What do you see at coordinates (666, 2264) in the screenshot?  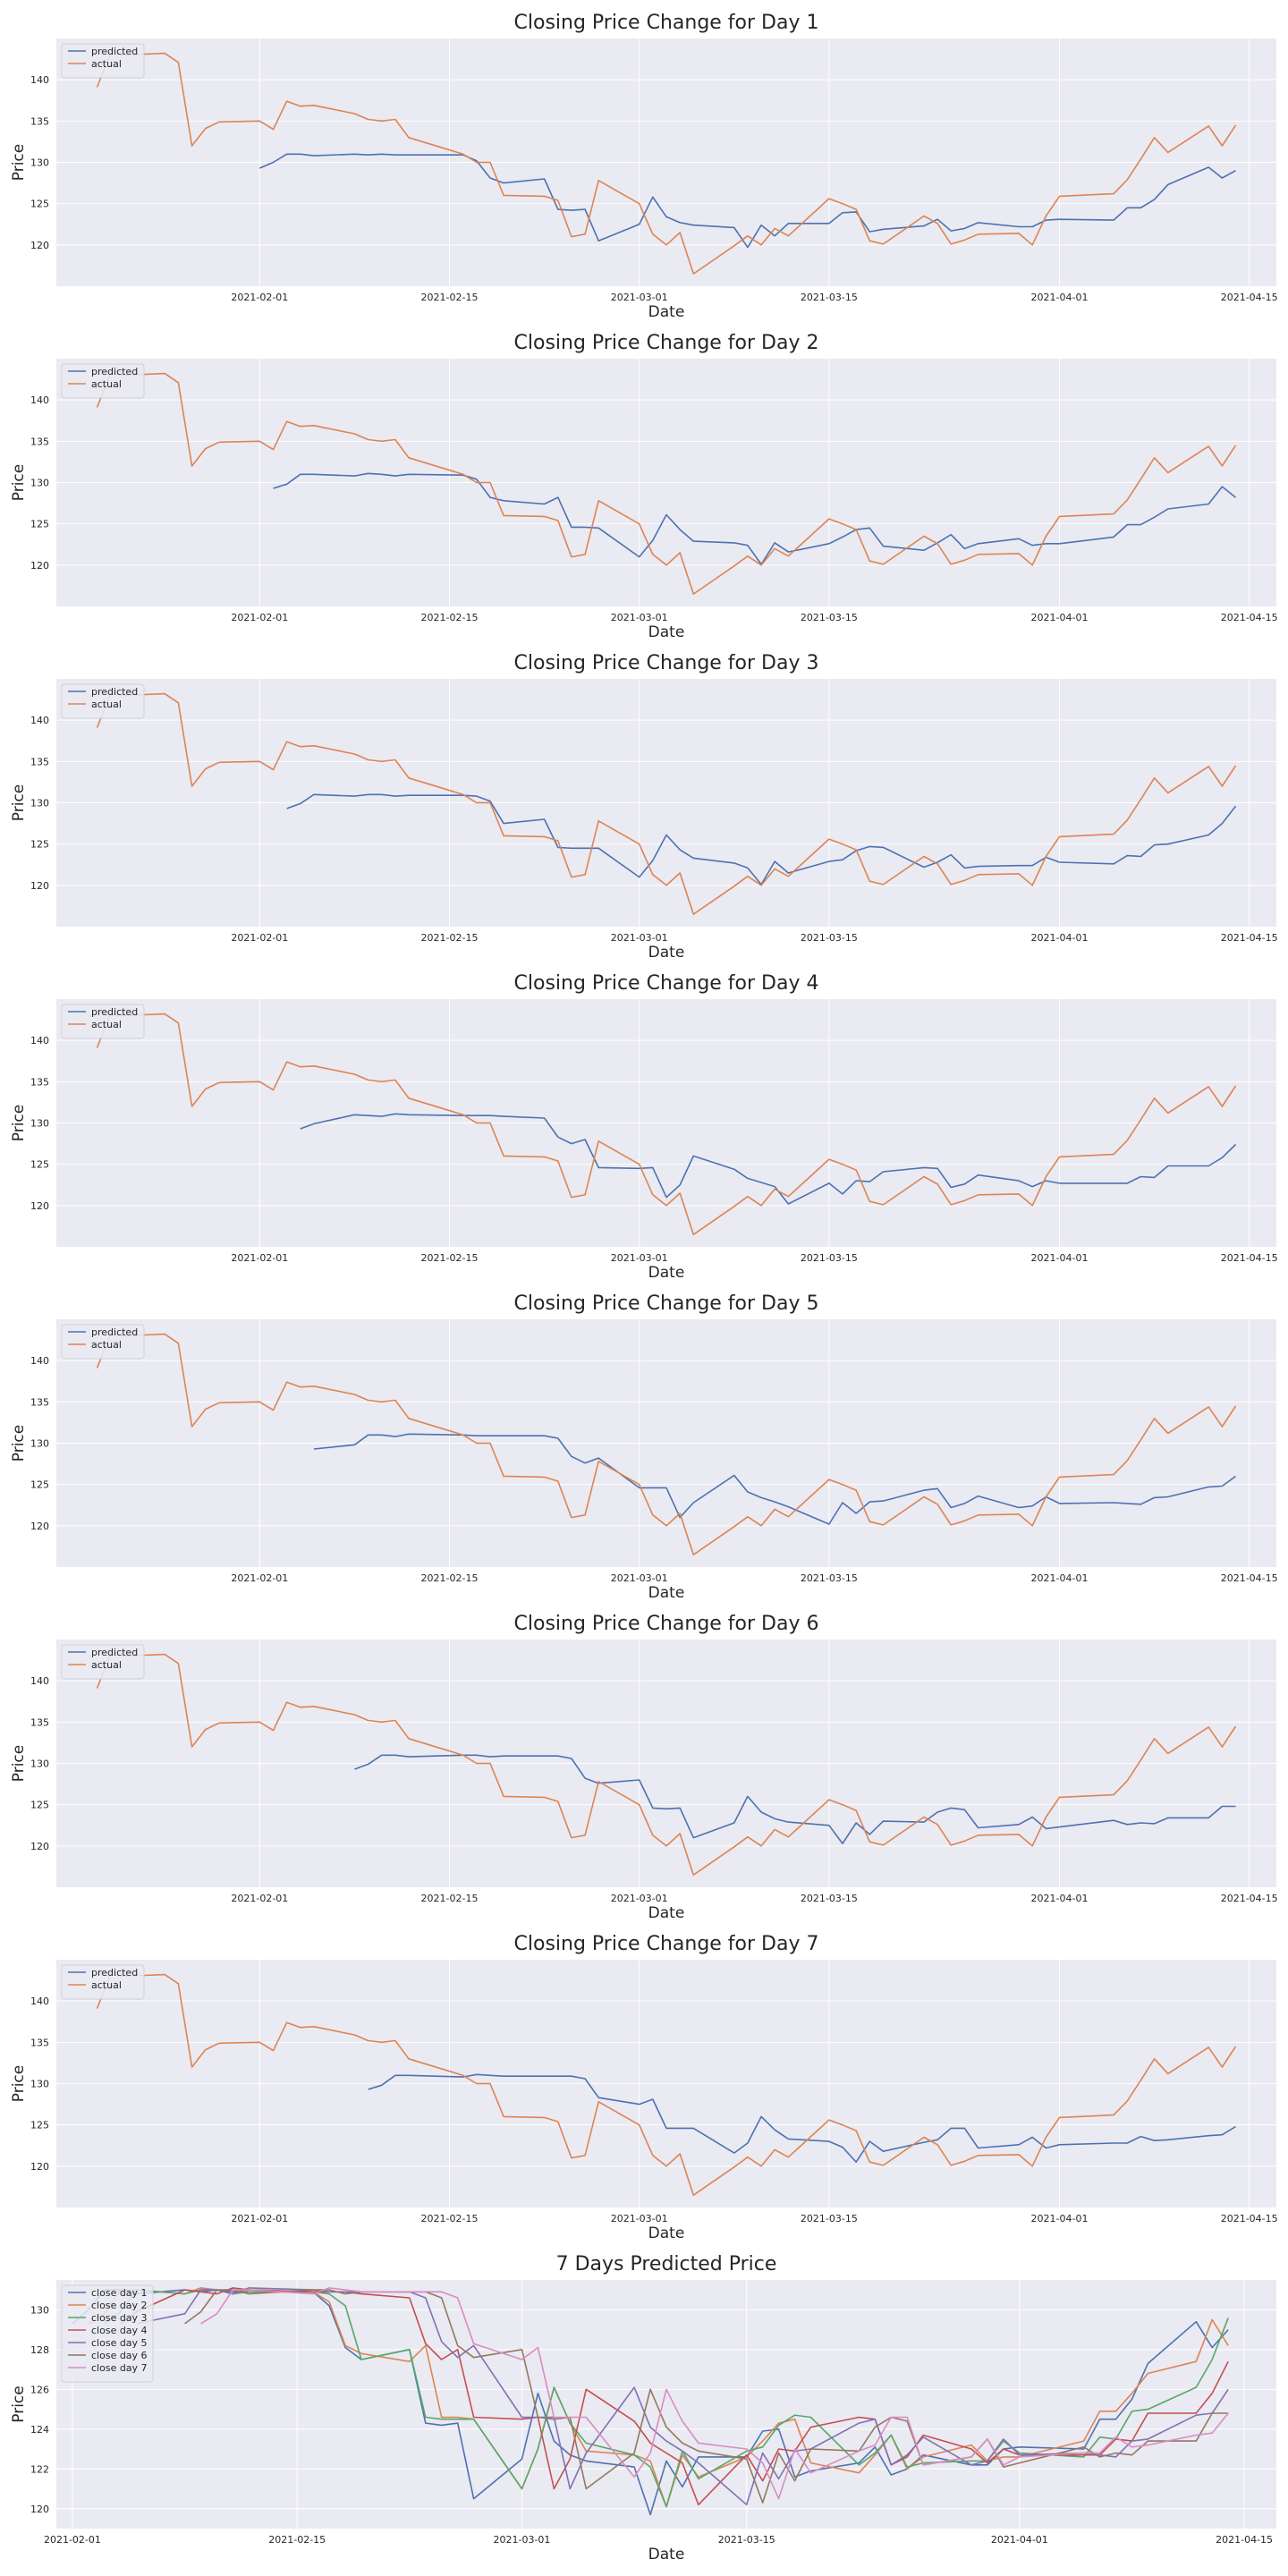 I see `chart-title: 7 Days Predicted Price` at bounding box center [666, 2264].